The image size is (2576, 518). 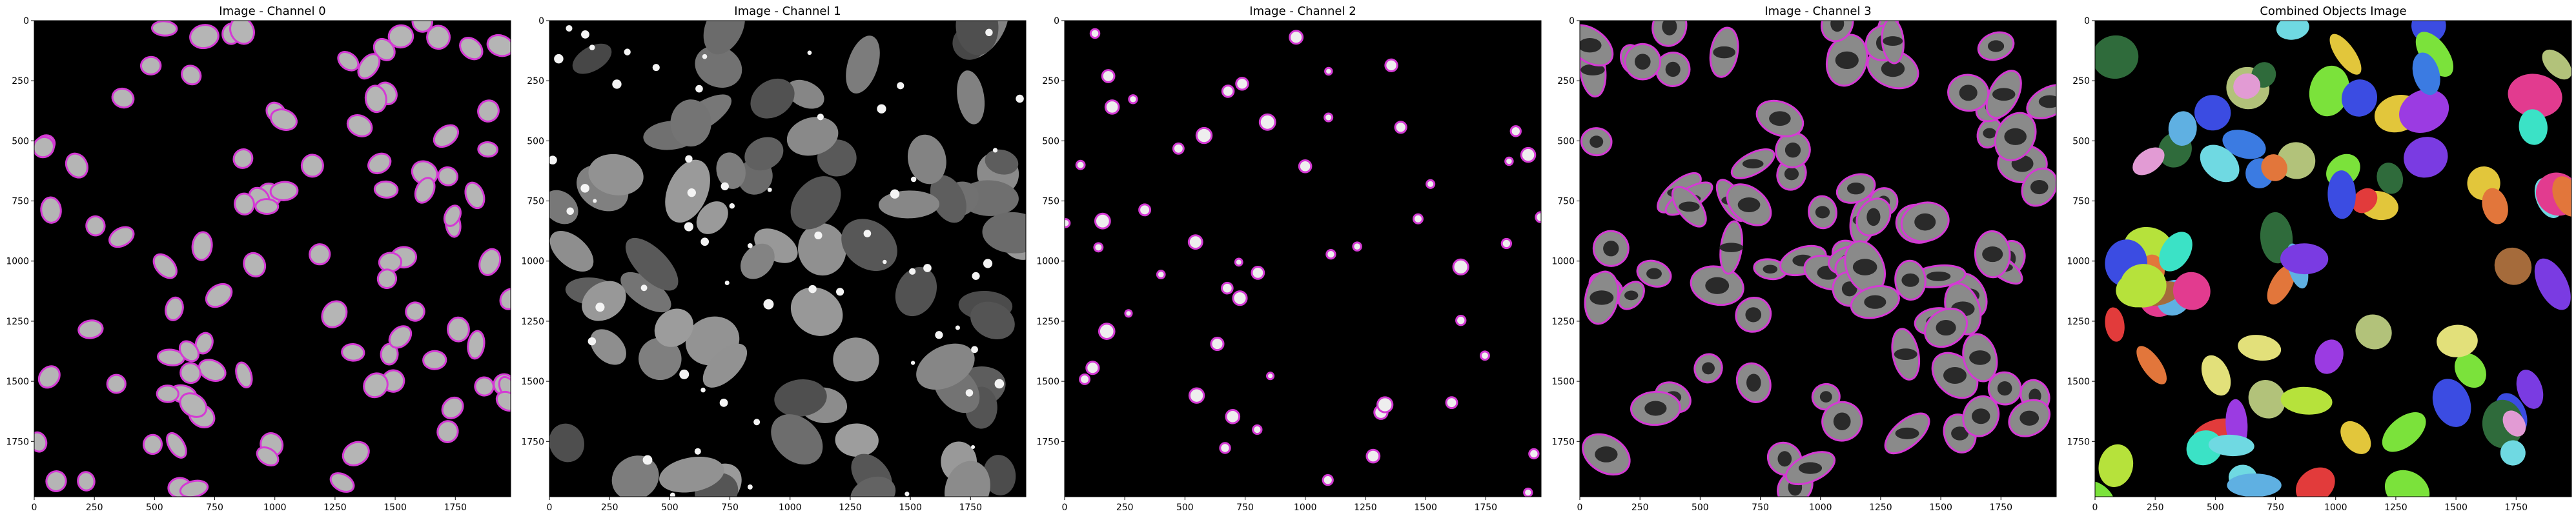 I want to click on y-axis-channel3: 0 250 500 750 1000 1250 1500 1750, so click(x=1565, y=231).